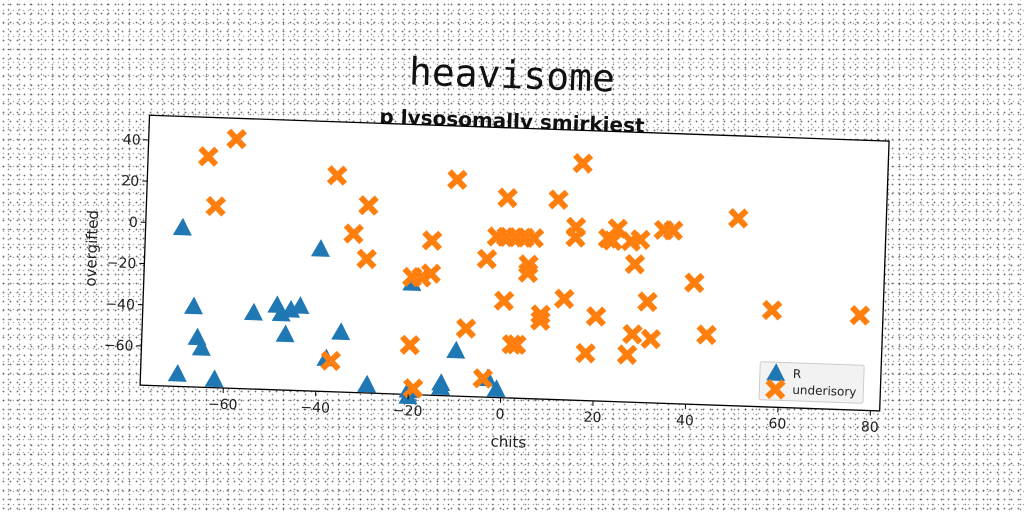 This screenshot has height=512, width=1024. Describe the element at coordinates (315, 408) in the screenshot. I see `x-tick-label: −40` at that location.